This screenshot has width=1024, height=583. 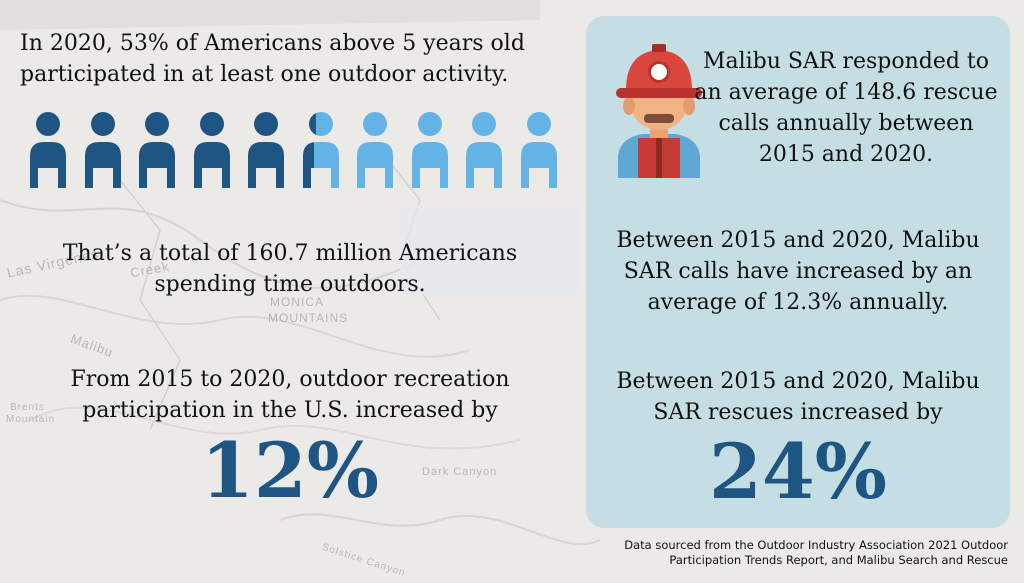 What do you see at coordinates (659, 111) in the screenshot?
I see `rescuer-helmet-icon` at bounding box center [659, 111].